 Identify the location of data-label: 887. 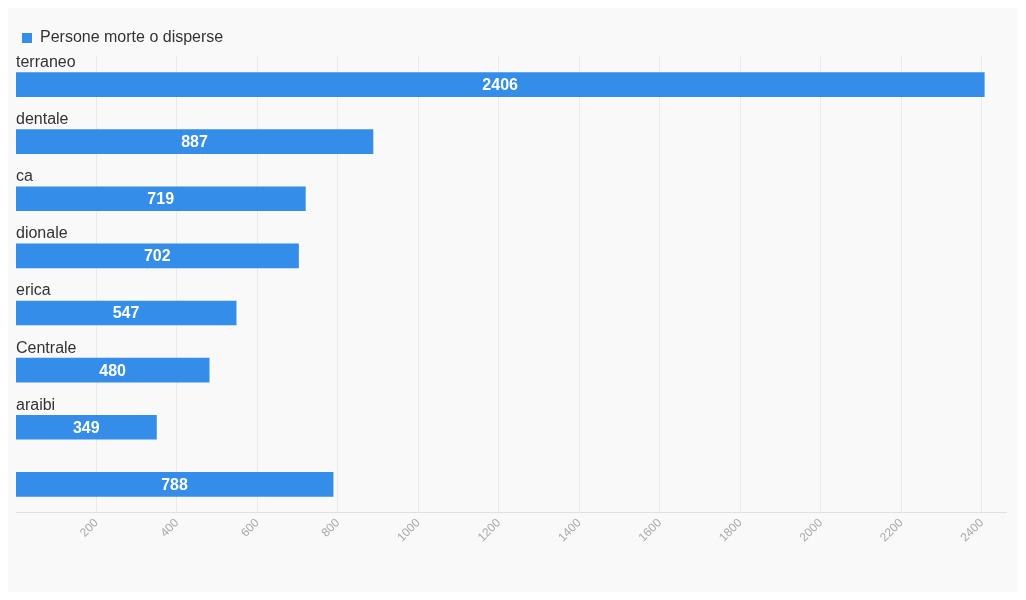
(194, 142).